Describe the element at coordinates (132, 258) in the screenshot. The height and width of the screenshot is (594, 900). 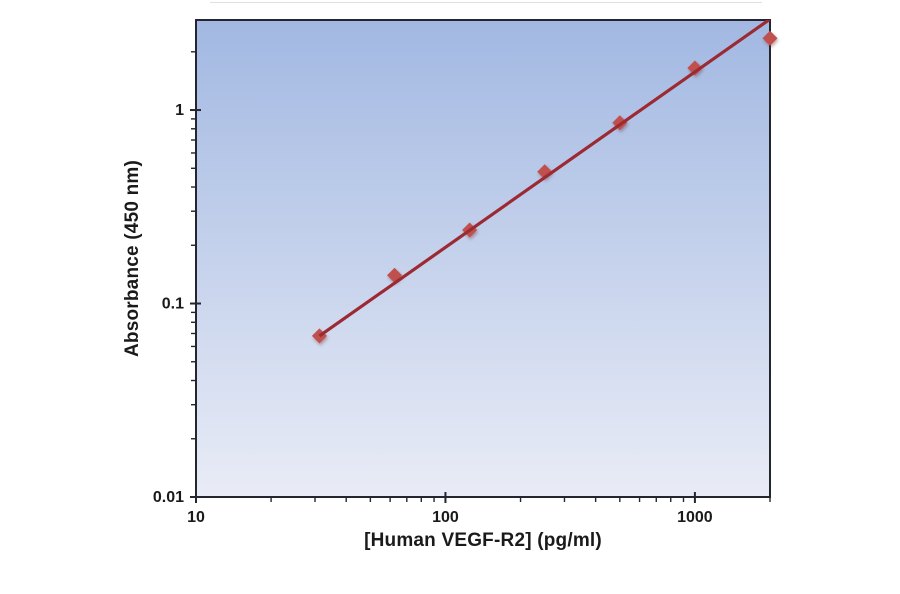
I see `y-axis-title: Absorbance (450 nm)` at that location.